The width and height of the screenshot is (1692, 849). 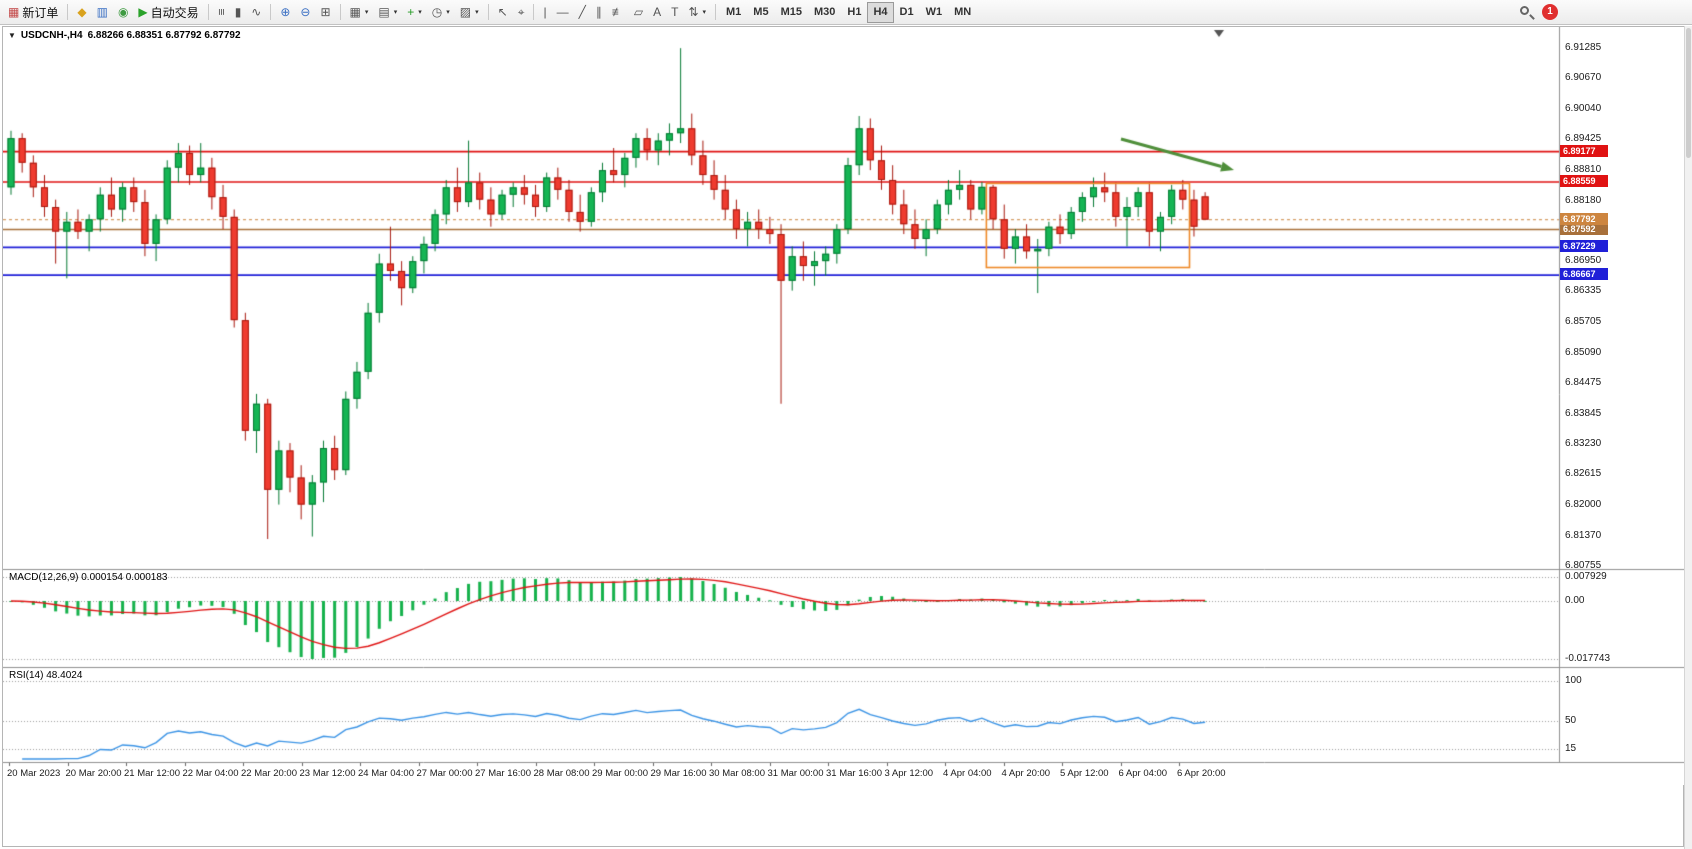 What do you see at coordinates (1584, 180) in the screenshot?
I see `price-tag: 6.88559` at bounding box center [1584, 180].